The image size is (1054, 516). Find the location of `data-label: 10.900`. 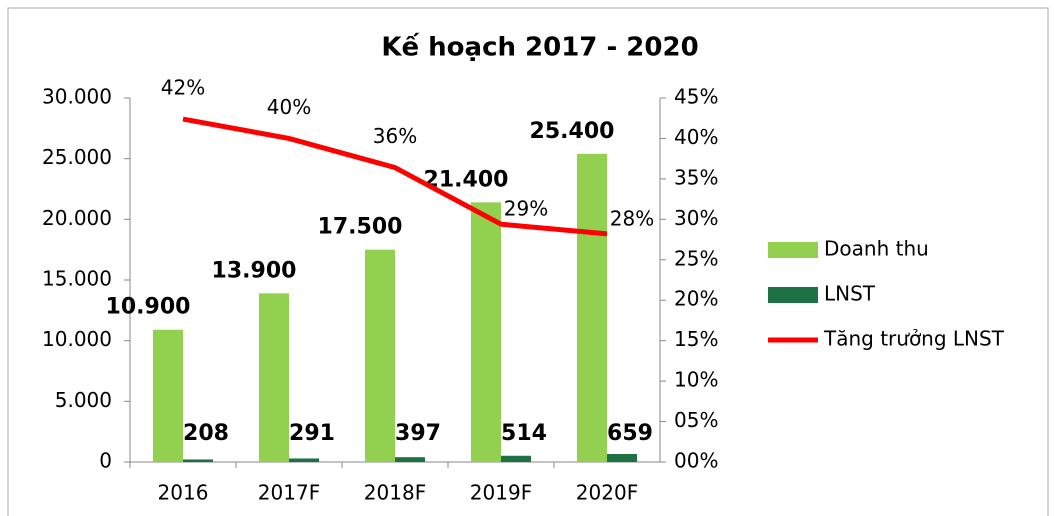

data-label: 10.900 is located at coordinates (148, 307).